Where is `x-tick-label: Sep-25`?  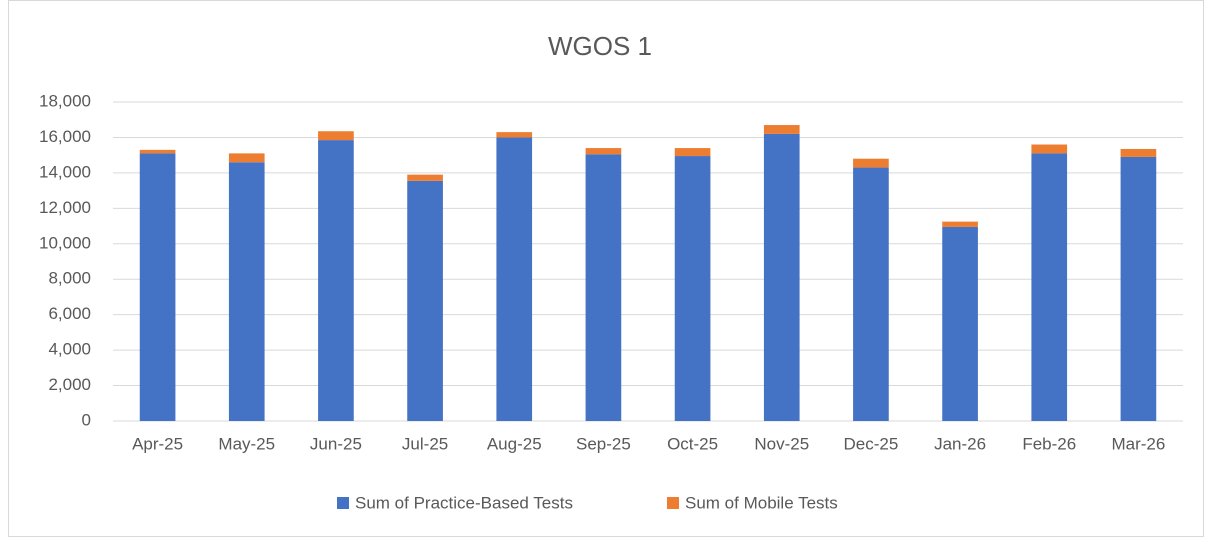 x-tick-label: Sep-25 is located at coordinates (603, 443).